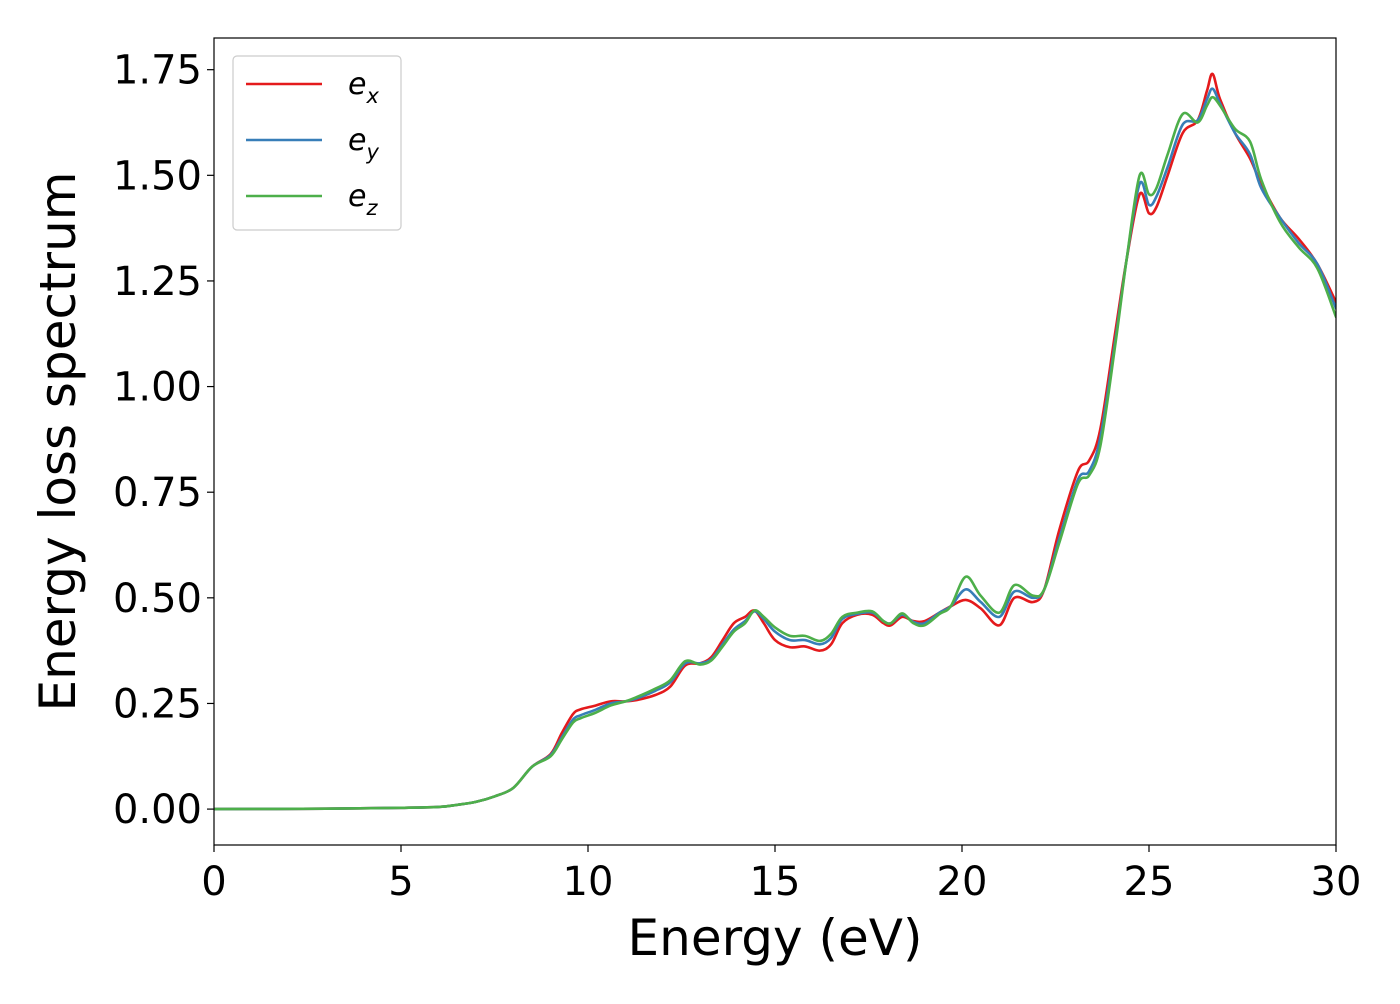 This screenshot has height=1004, width=1400. What do you see at coordinates (157, 810) in the screenshot?
I see `y-tick-label: 0.00` at bounding box center [157, 810].